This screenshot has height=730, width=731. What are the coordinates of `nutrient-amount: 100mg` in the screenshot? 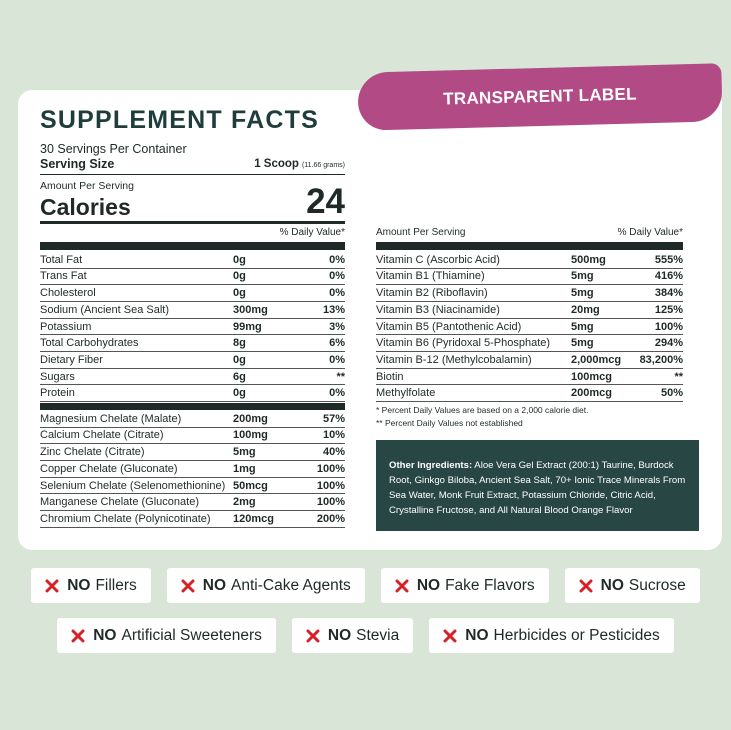 It's located at (250, 435).